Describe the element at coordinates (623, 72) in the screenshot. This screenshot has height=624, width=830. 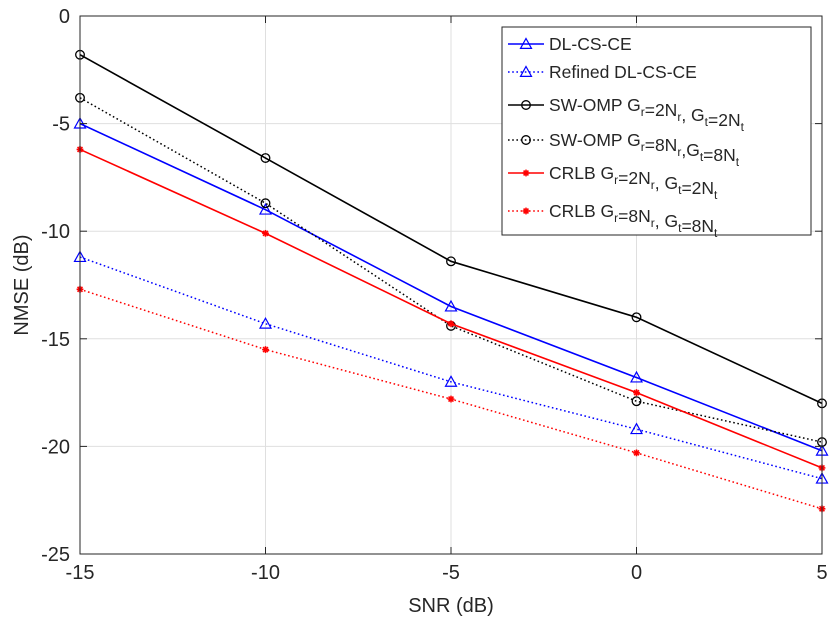
I see `legend-label: Refined DL-CS-CE` at that location.